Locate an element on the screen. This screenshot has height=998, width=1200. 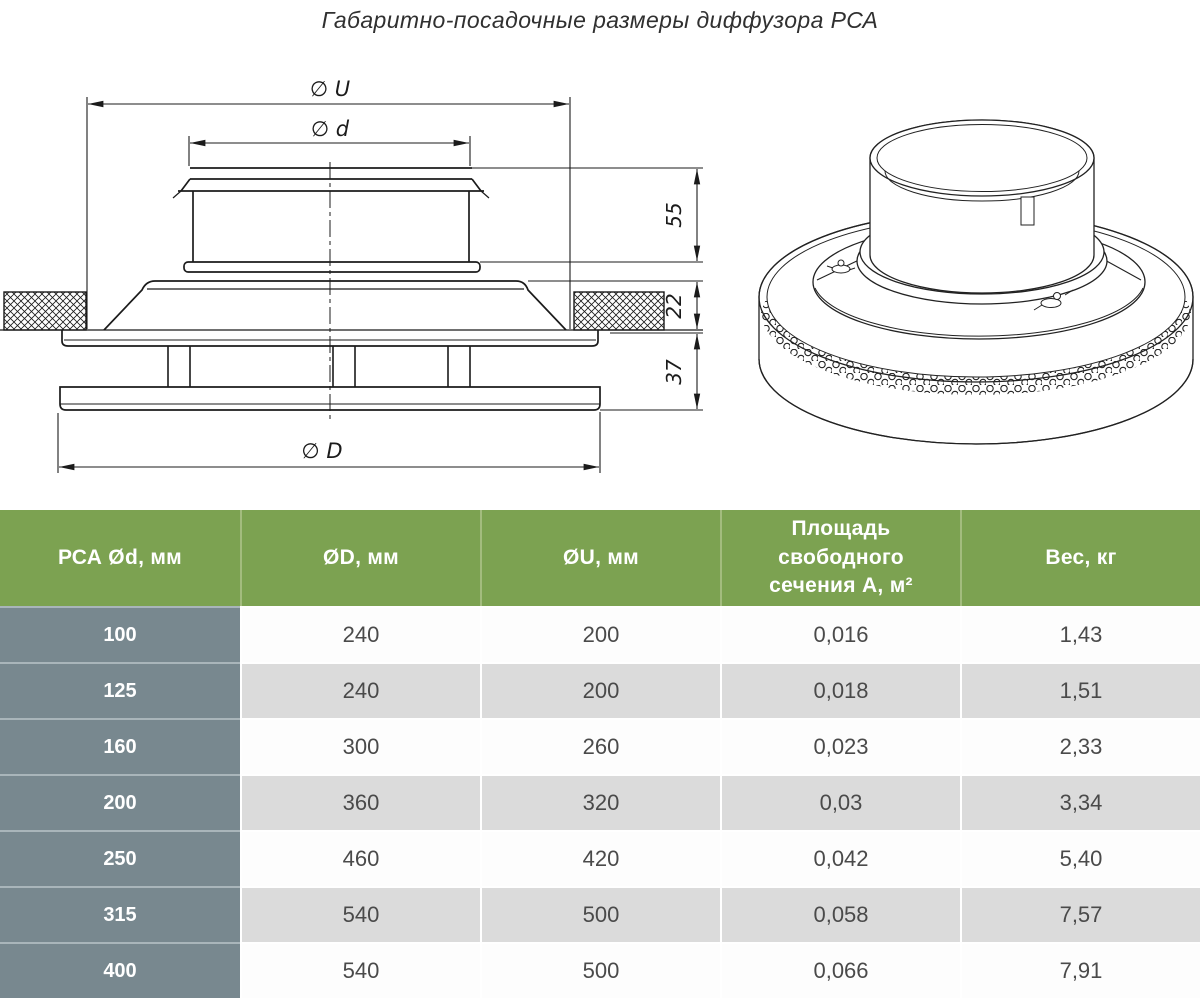
ceiling-hatch is located at coordinates (351, 311).